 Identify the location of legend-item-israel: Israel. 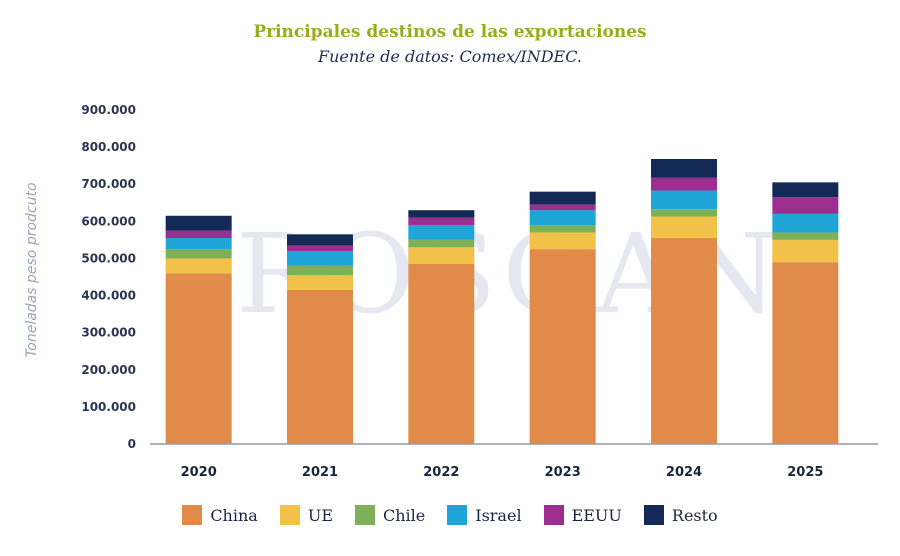
(484, 515).